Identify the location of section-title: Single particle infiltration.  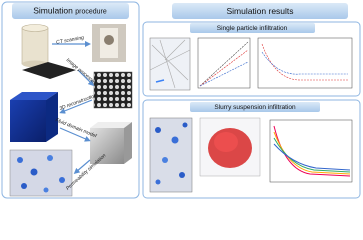
(252, 28).